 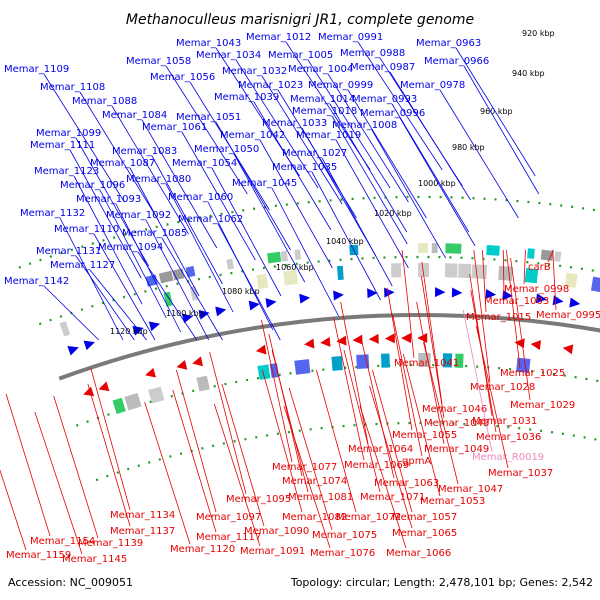 What do you see at coordinates (254, 71) in the screenshot?
I see `forward-gene-label: Memar_1032` at bounding box center [254, 71].